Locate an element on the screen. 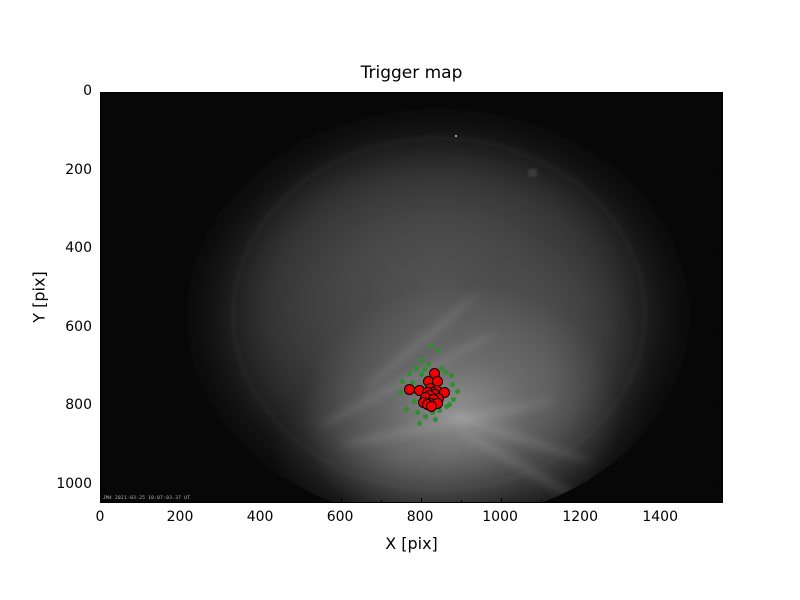 Image resolution: width=800 pixels, height=600 pixels. x-tick-label: 1400 is located at coordinates (660, 517).